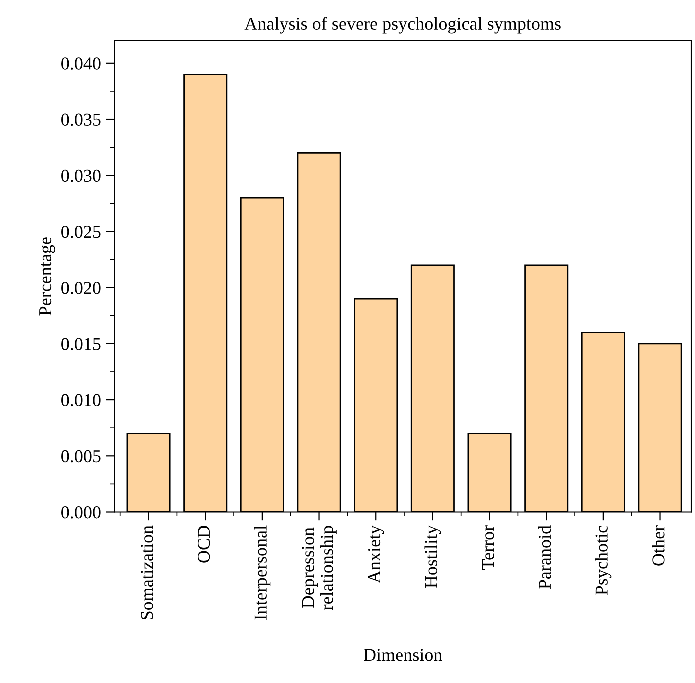 The width and height of the screenshot is (695, 683). What do you see at coordinates (81, 288) in the screenshot?
I see `y-tick-label: 0.020` at bounding box center [81, 288].